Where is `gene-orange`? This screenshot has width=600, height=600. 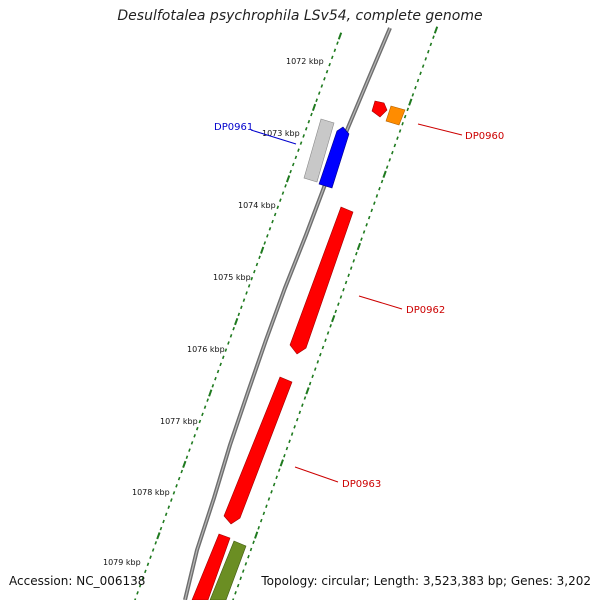 gene-orange is located at coordinates (395, 115).